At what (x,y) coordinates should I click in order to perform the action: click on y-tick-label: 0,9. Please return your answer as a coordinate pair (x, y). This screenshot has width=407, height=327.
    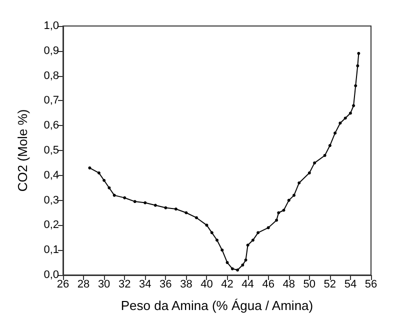
    Looking at the image, I should click on (51, 50).